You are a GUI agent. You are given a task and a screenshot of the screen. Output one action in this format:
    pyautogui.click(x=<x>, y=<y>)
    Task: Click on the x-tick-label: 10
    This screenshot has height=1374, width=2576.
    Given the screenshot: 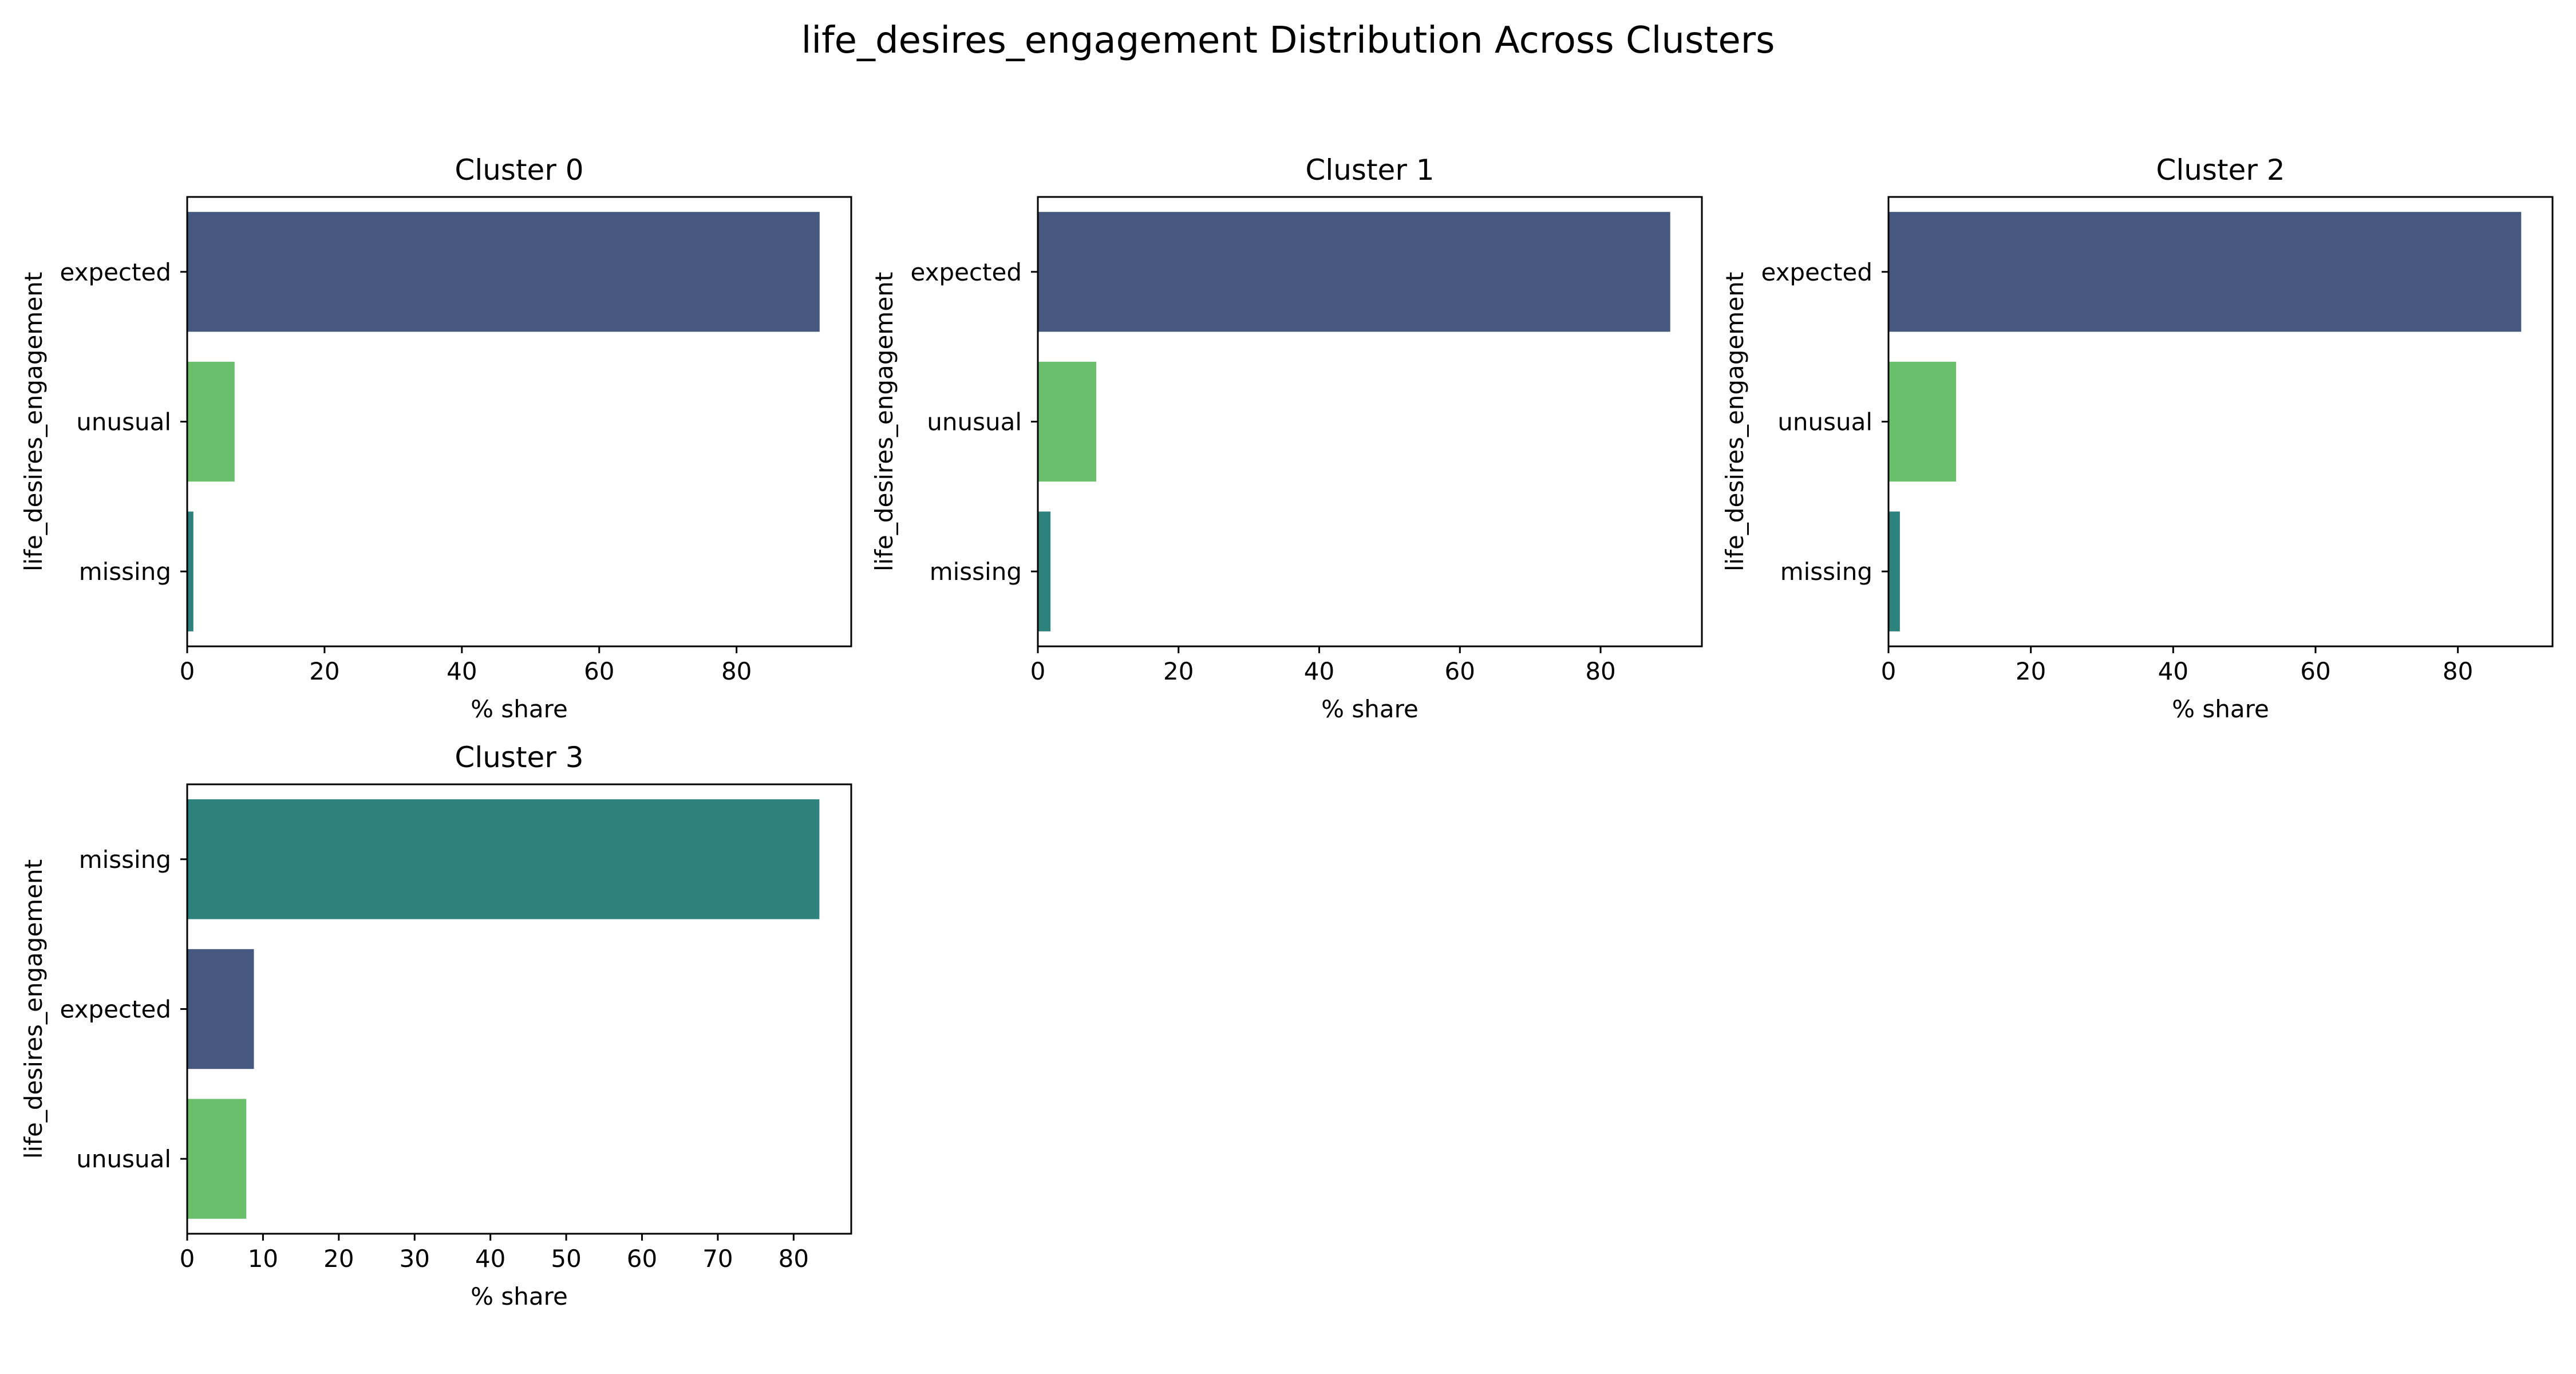 What is the action you would take?
    pyautogui.click(x=263, y=1259)
    